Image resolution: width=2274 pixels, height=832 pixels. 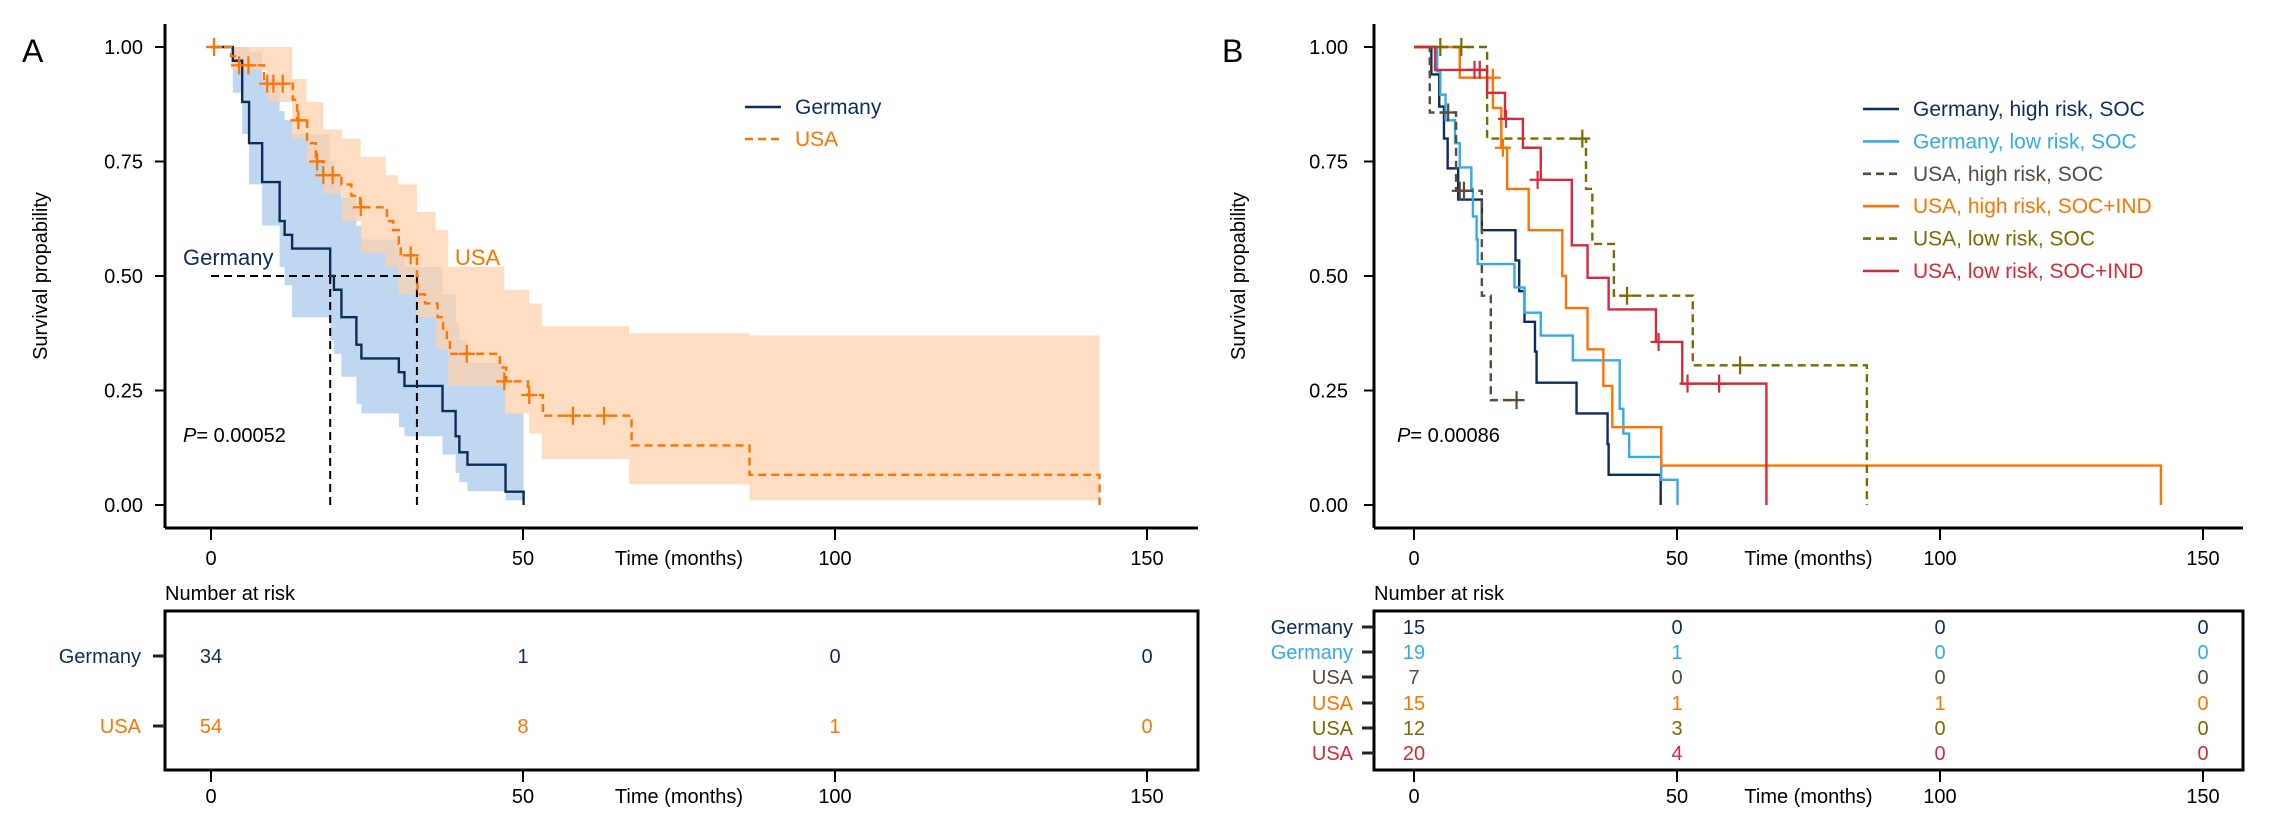 I want to click on risk-value: 12, so click(x=1414, y=729).